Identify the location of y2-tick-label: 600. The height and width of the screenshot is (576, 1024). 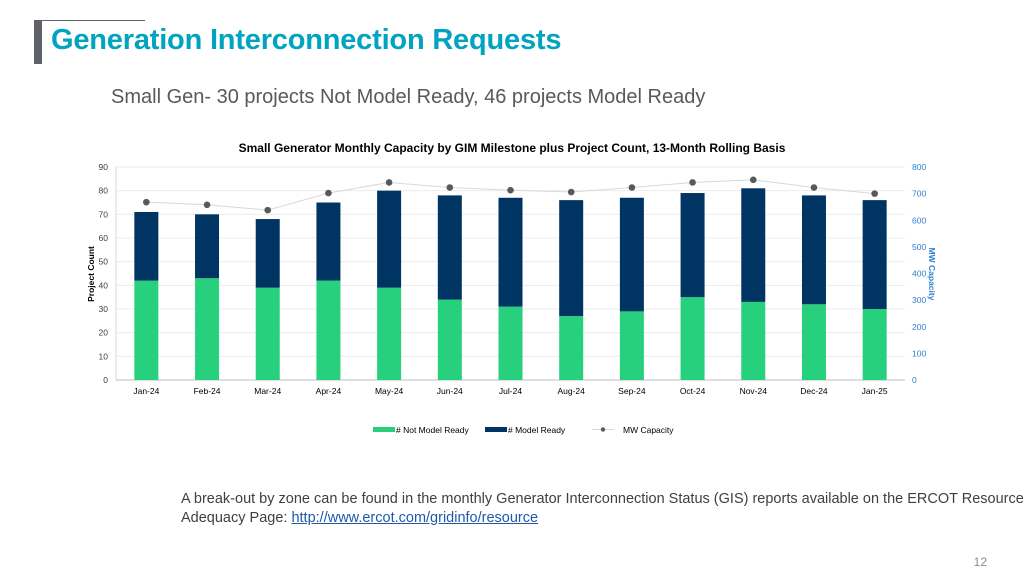
(919, 220).